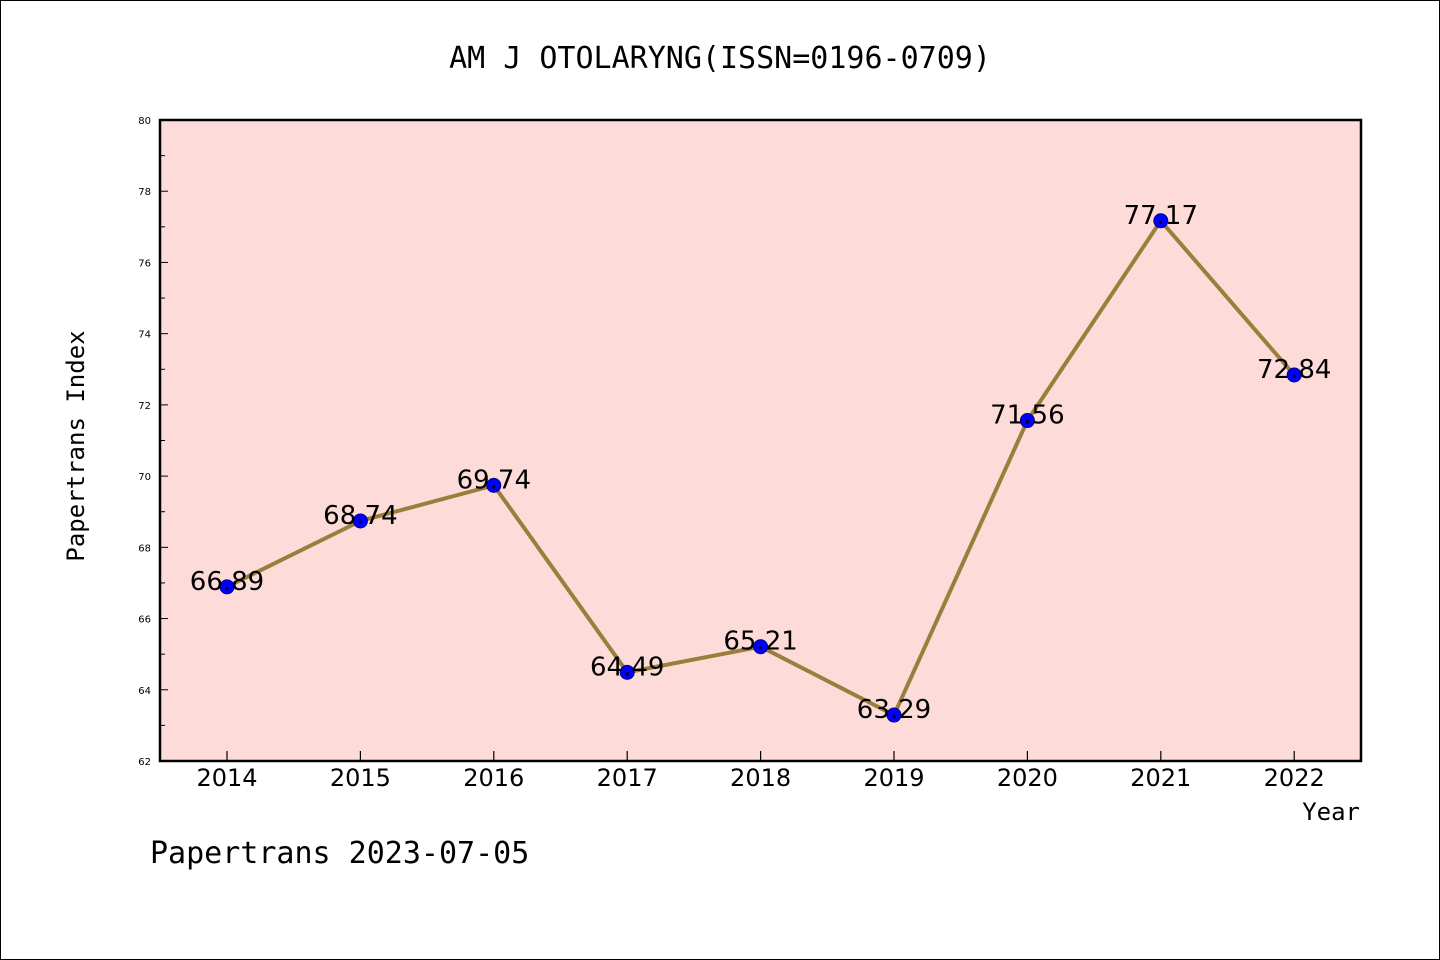  I want to click on y-tick-label: 78, so click(144, 192).